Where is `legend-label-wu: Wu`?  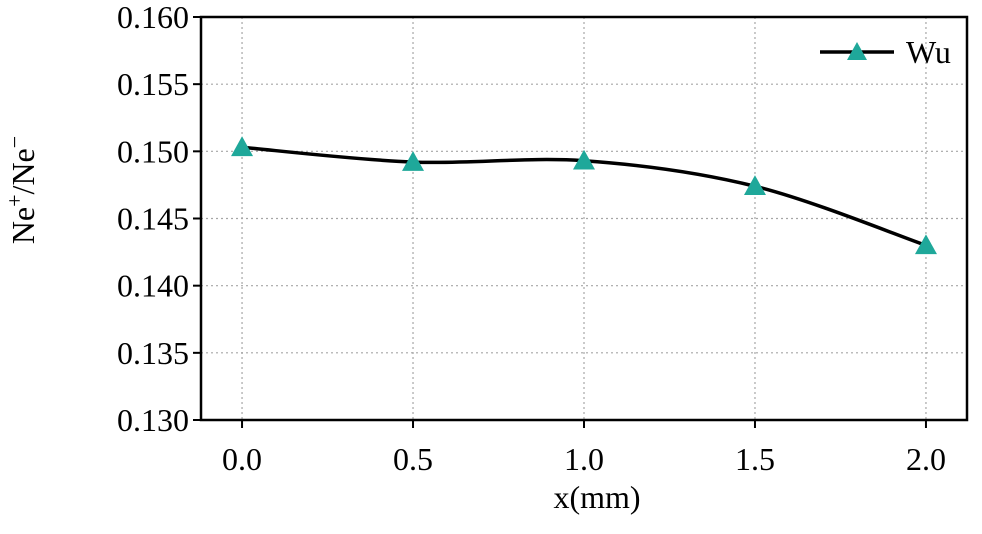
legend-label-wu: Wu is located at coordinates (928, 52).